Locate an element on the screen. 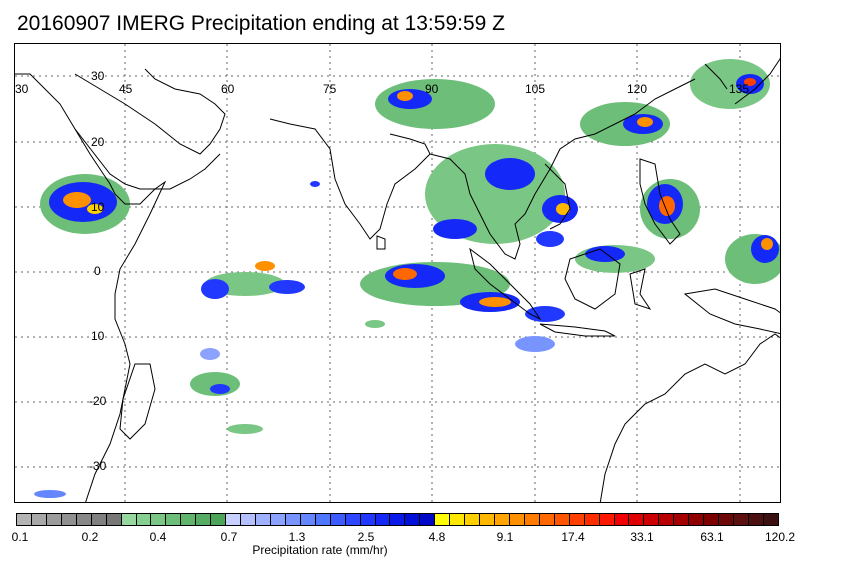 Image resolution: width=865 pixels, height=571 pixels. colorbar-tick-9.1: 9.1 is located at coordinates (505, 537).